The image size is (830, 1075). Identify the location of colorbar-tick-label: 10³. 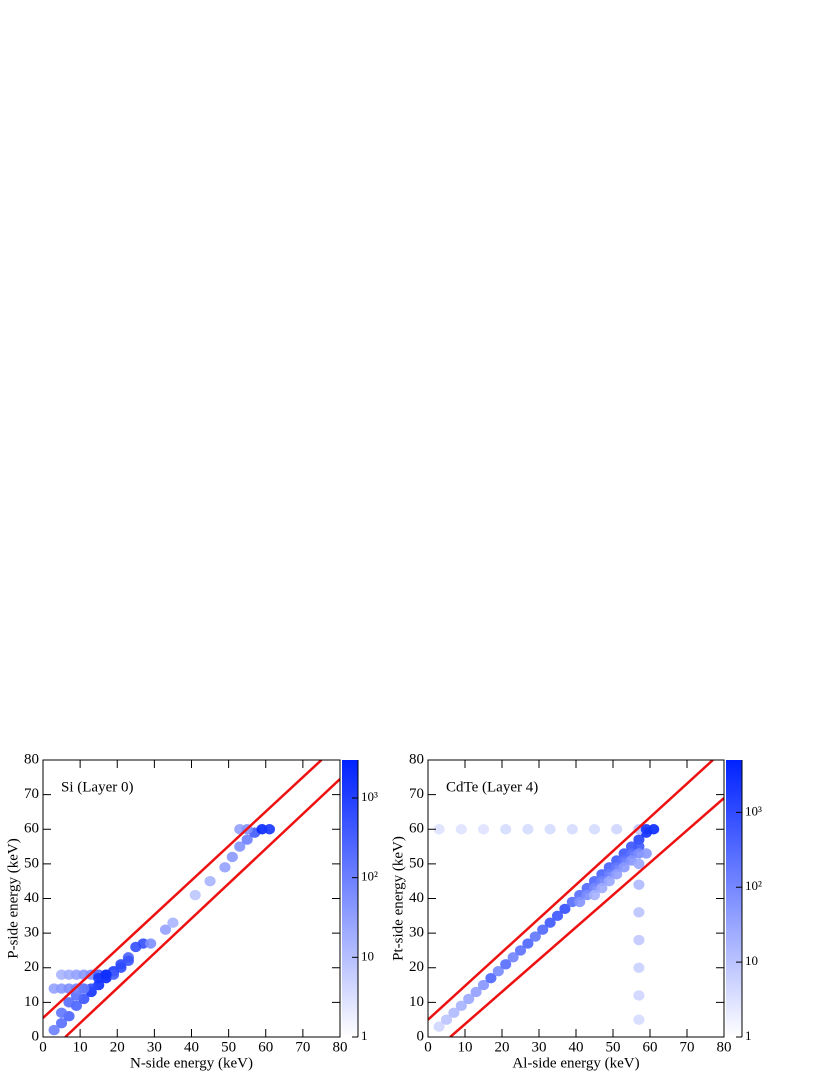
(369, 796).